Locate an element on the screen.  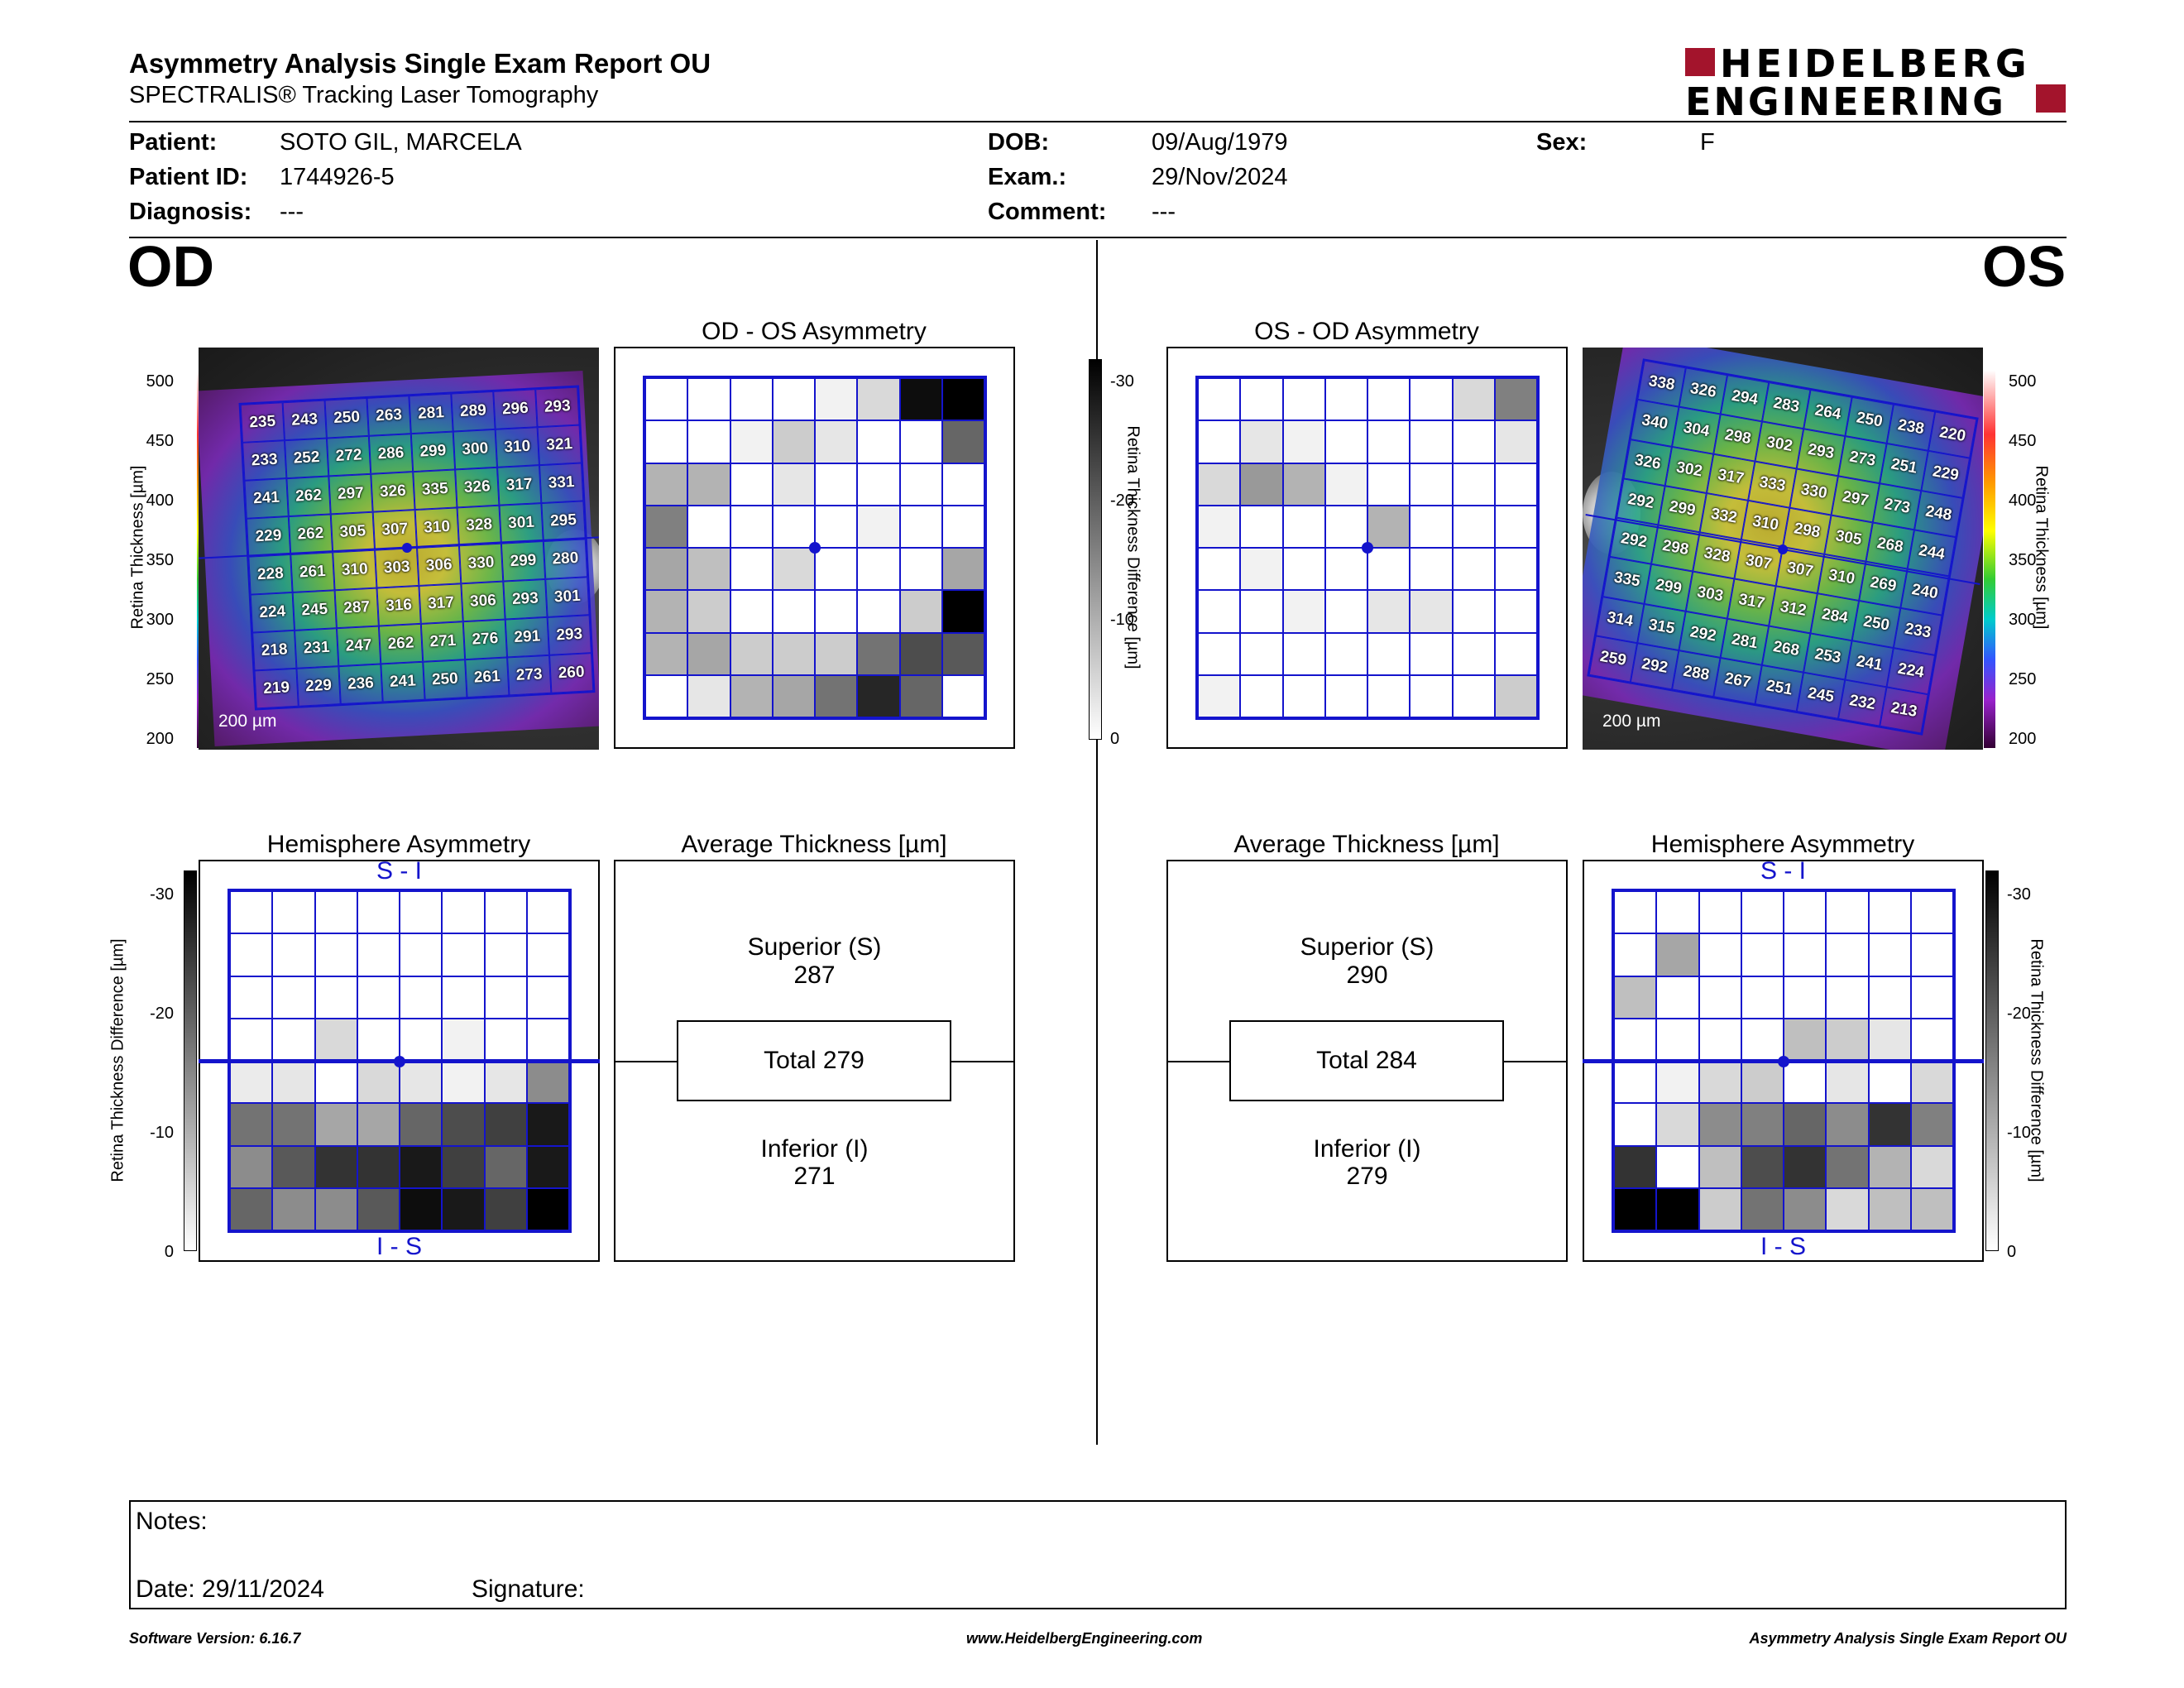
od-thickness-value: 306 is located at coordinates (483, 601).